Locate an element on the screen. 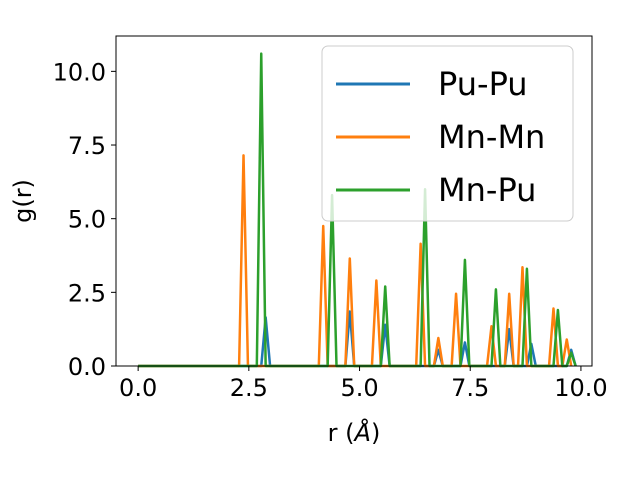 This screenshot has width=640, height=480. y-tick-label: 7.5 is located at coordinates (87, 146).